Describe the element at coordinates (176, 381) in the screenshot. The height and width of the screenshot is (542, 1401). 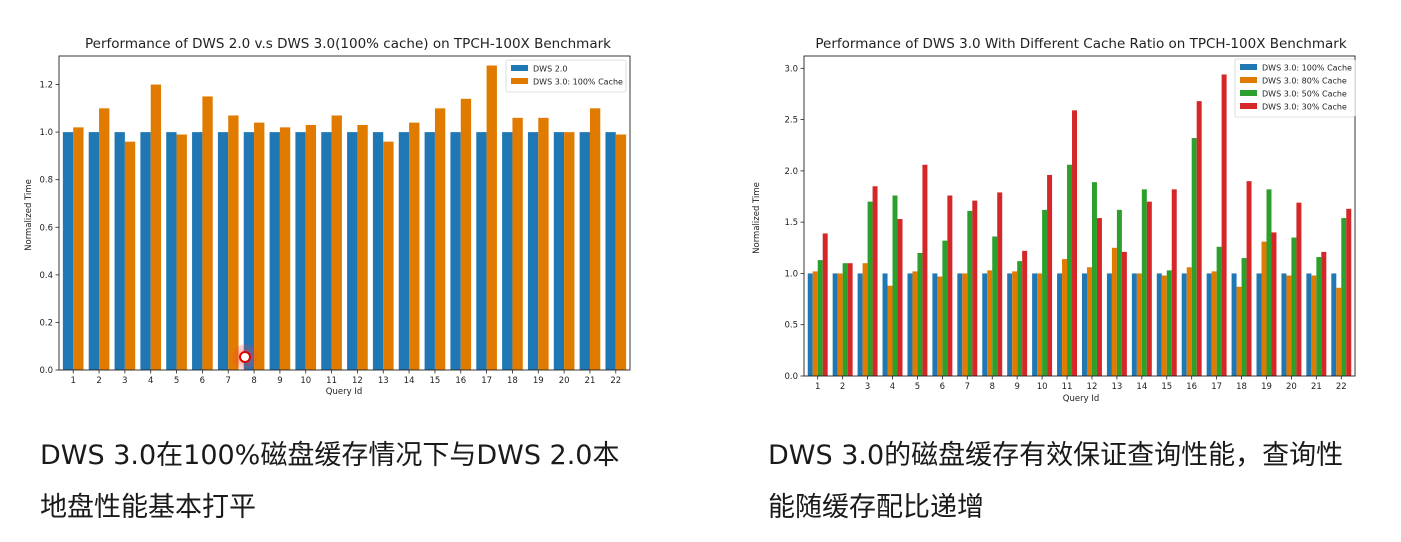
I see `x-tick-label: 5` at that location.